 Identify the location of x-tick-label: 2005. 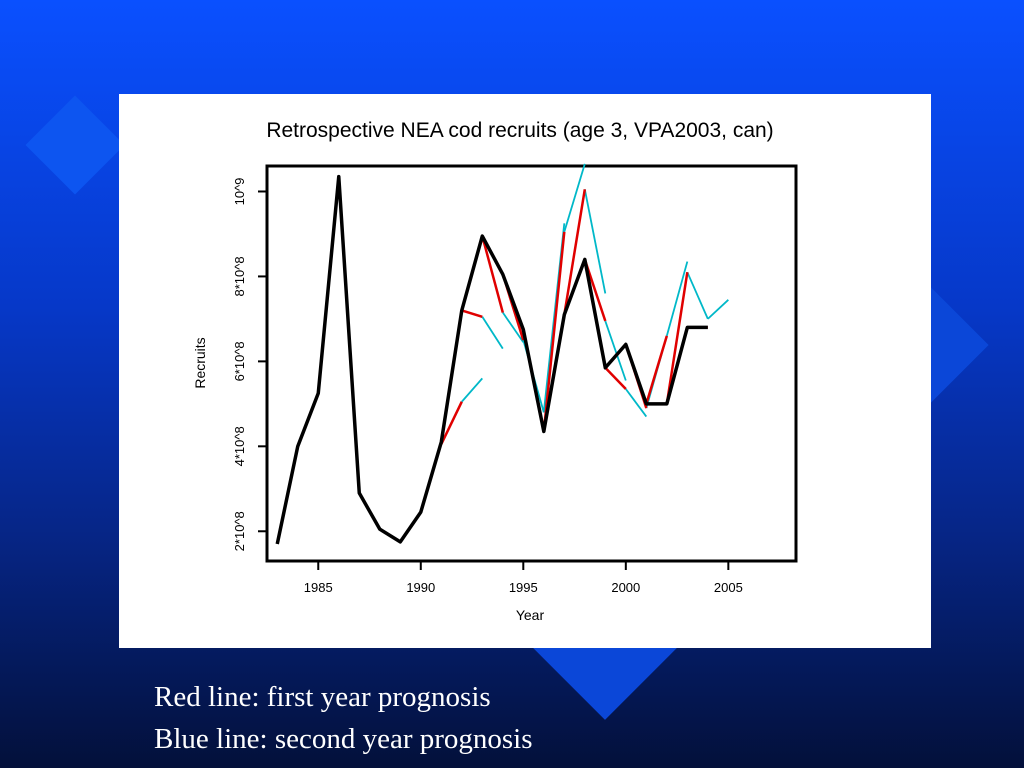
(728, 587).